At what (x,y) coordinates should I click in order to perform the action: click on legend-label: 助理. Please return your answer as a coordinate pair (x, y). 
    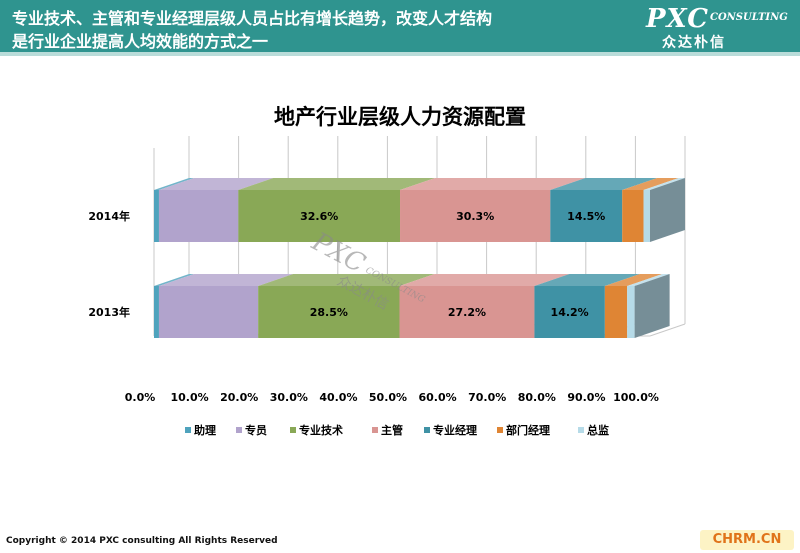
    Looking at the image, I should click on (205, 430).